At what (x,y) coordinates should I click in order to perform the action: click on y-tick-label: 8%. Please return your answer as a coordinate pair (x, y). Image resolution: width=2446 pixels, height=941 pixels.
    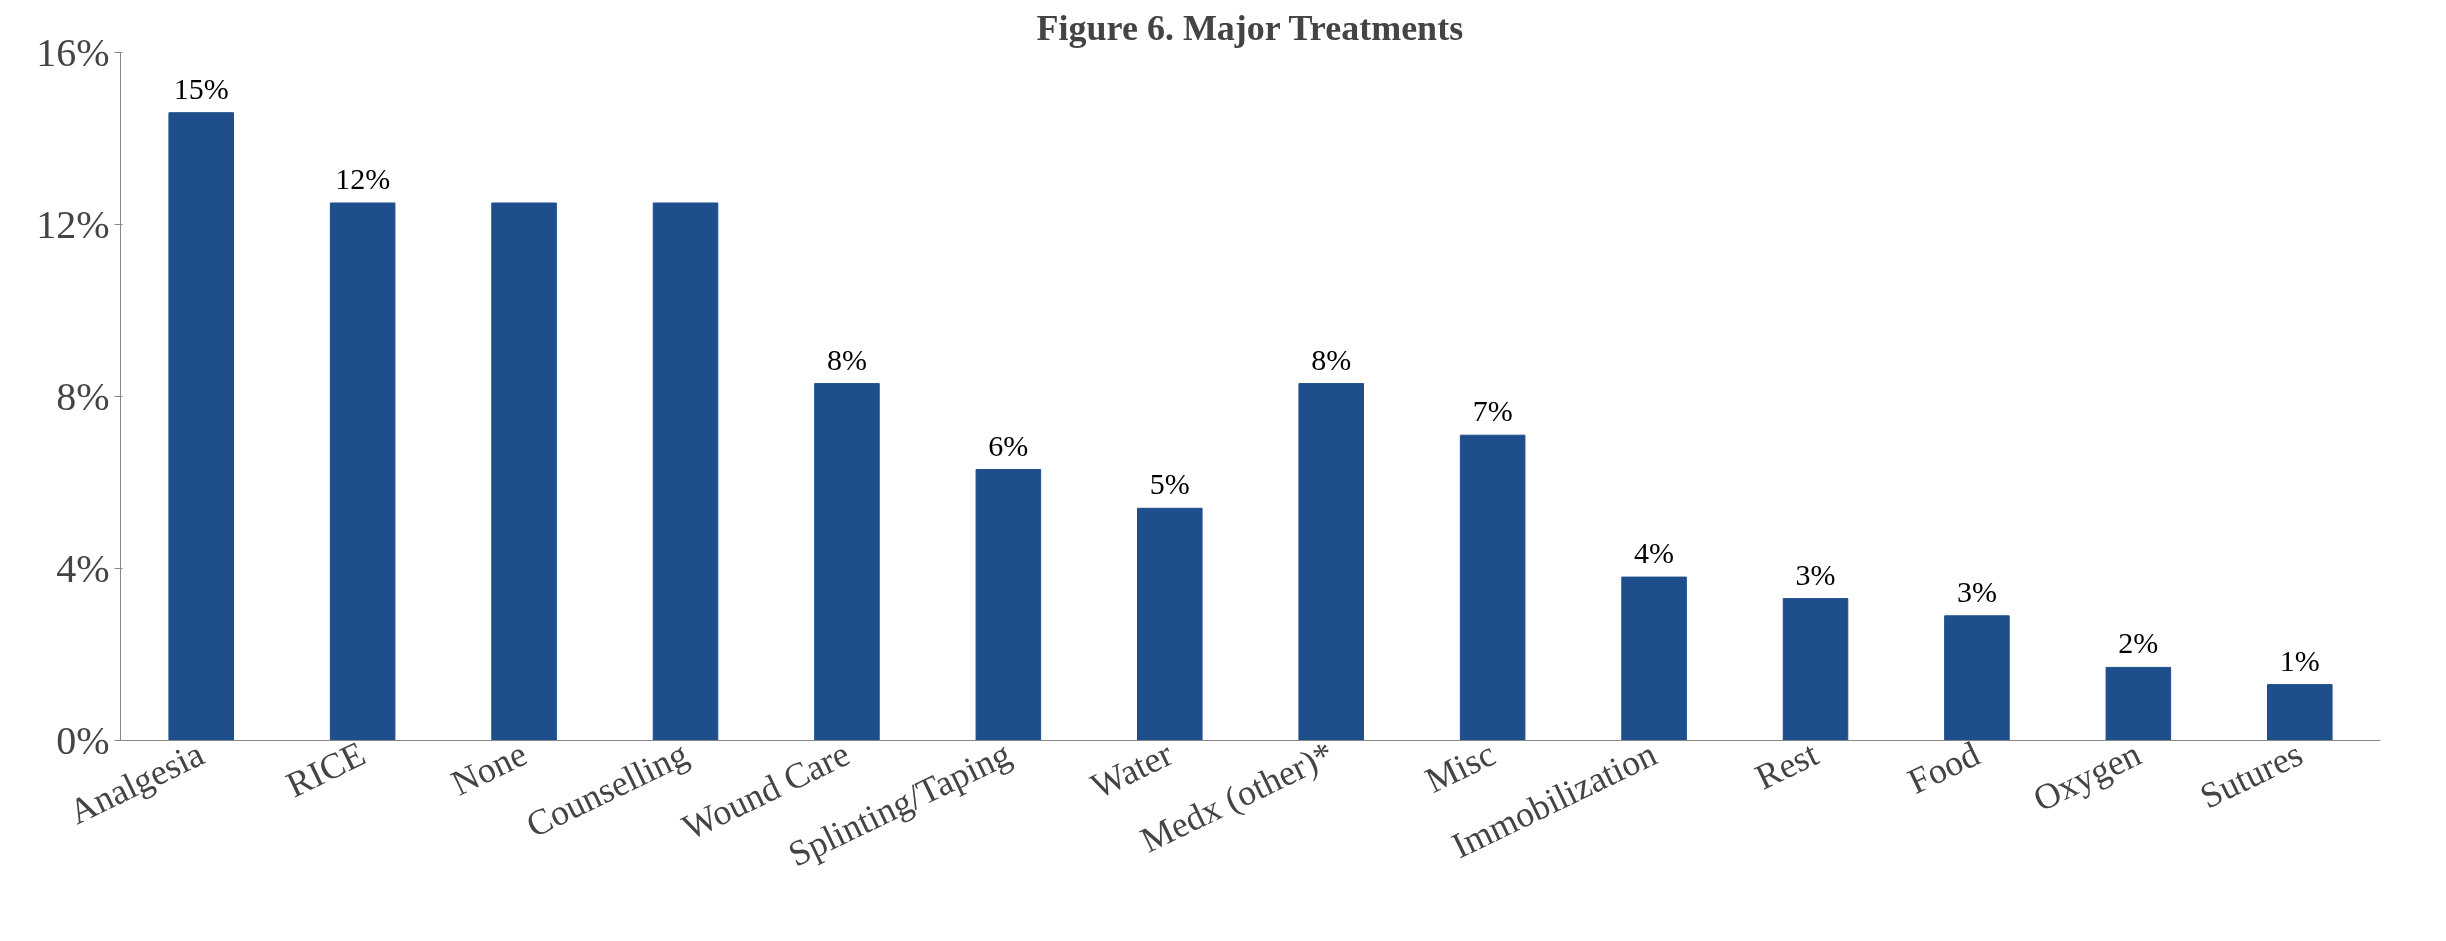
    Looking at the image, I should click on (83, 396).